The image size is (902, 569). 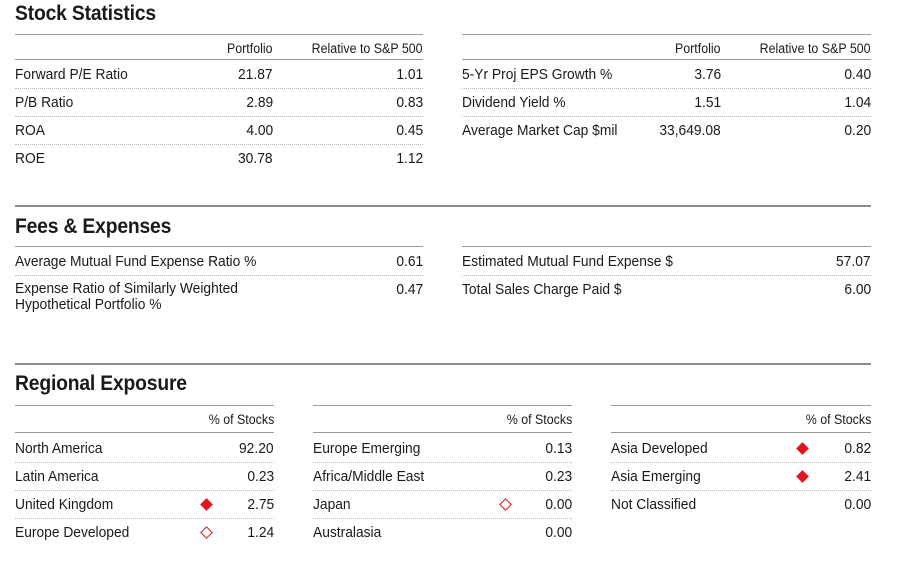 What do you see at coordinates (537, 74) in the screenshot?
I see `stat-label: 5-Yr Proj EPS Growth %` at bounding box center [537, 74].